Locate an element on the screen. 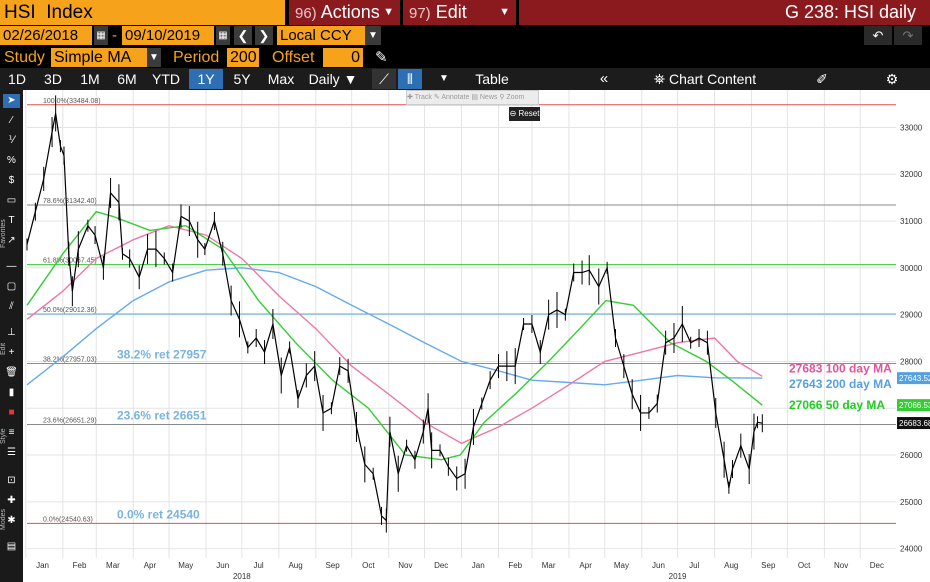 This screenshot has width=930, height=582. collapse-icon: « is located at coordinates (604, 78).